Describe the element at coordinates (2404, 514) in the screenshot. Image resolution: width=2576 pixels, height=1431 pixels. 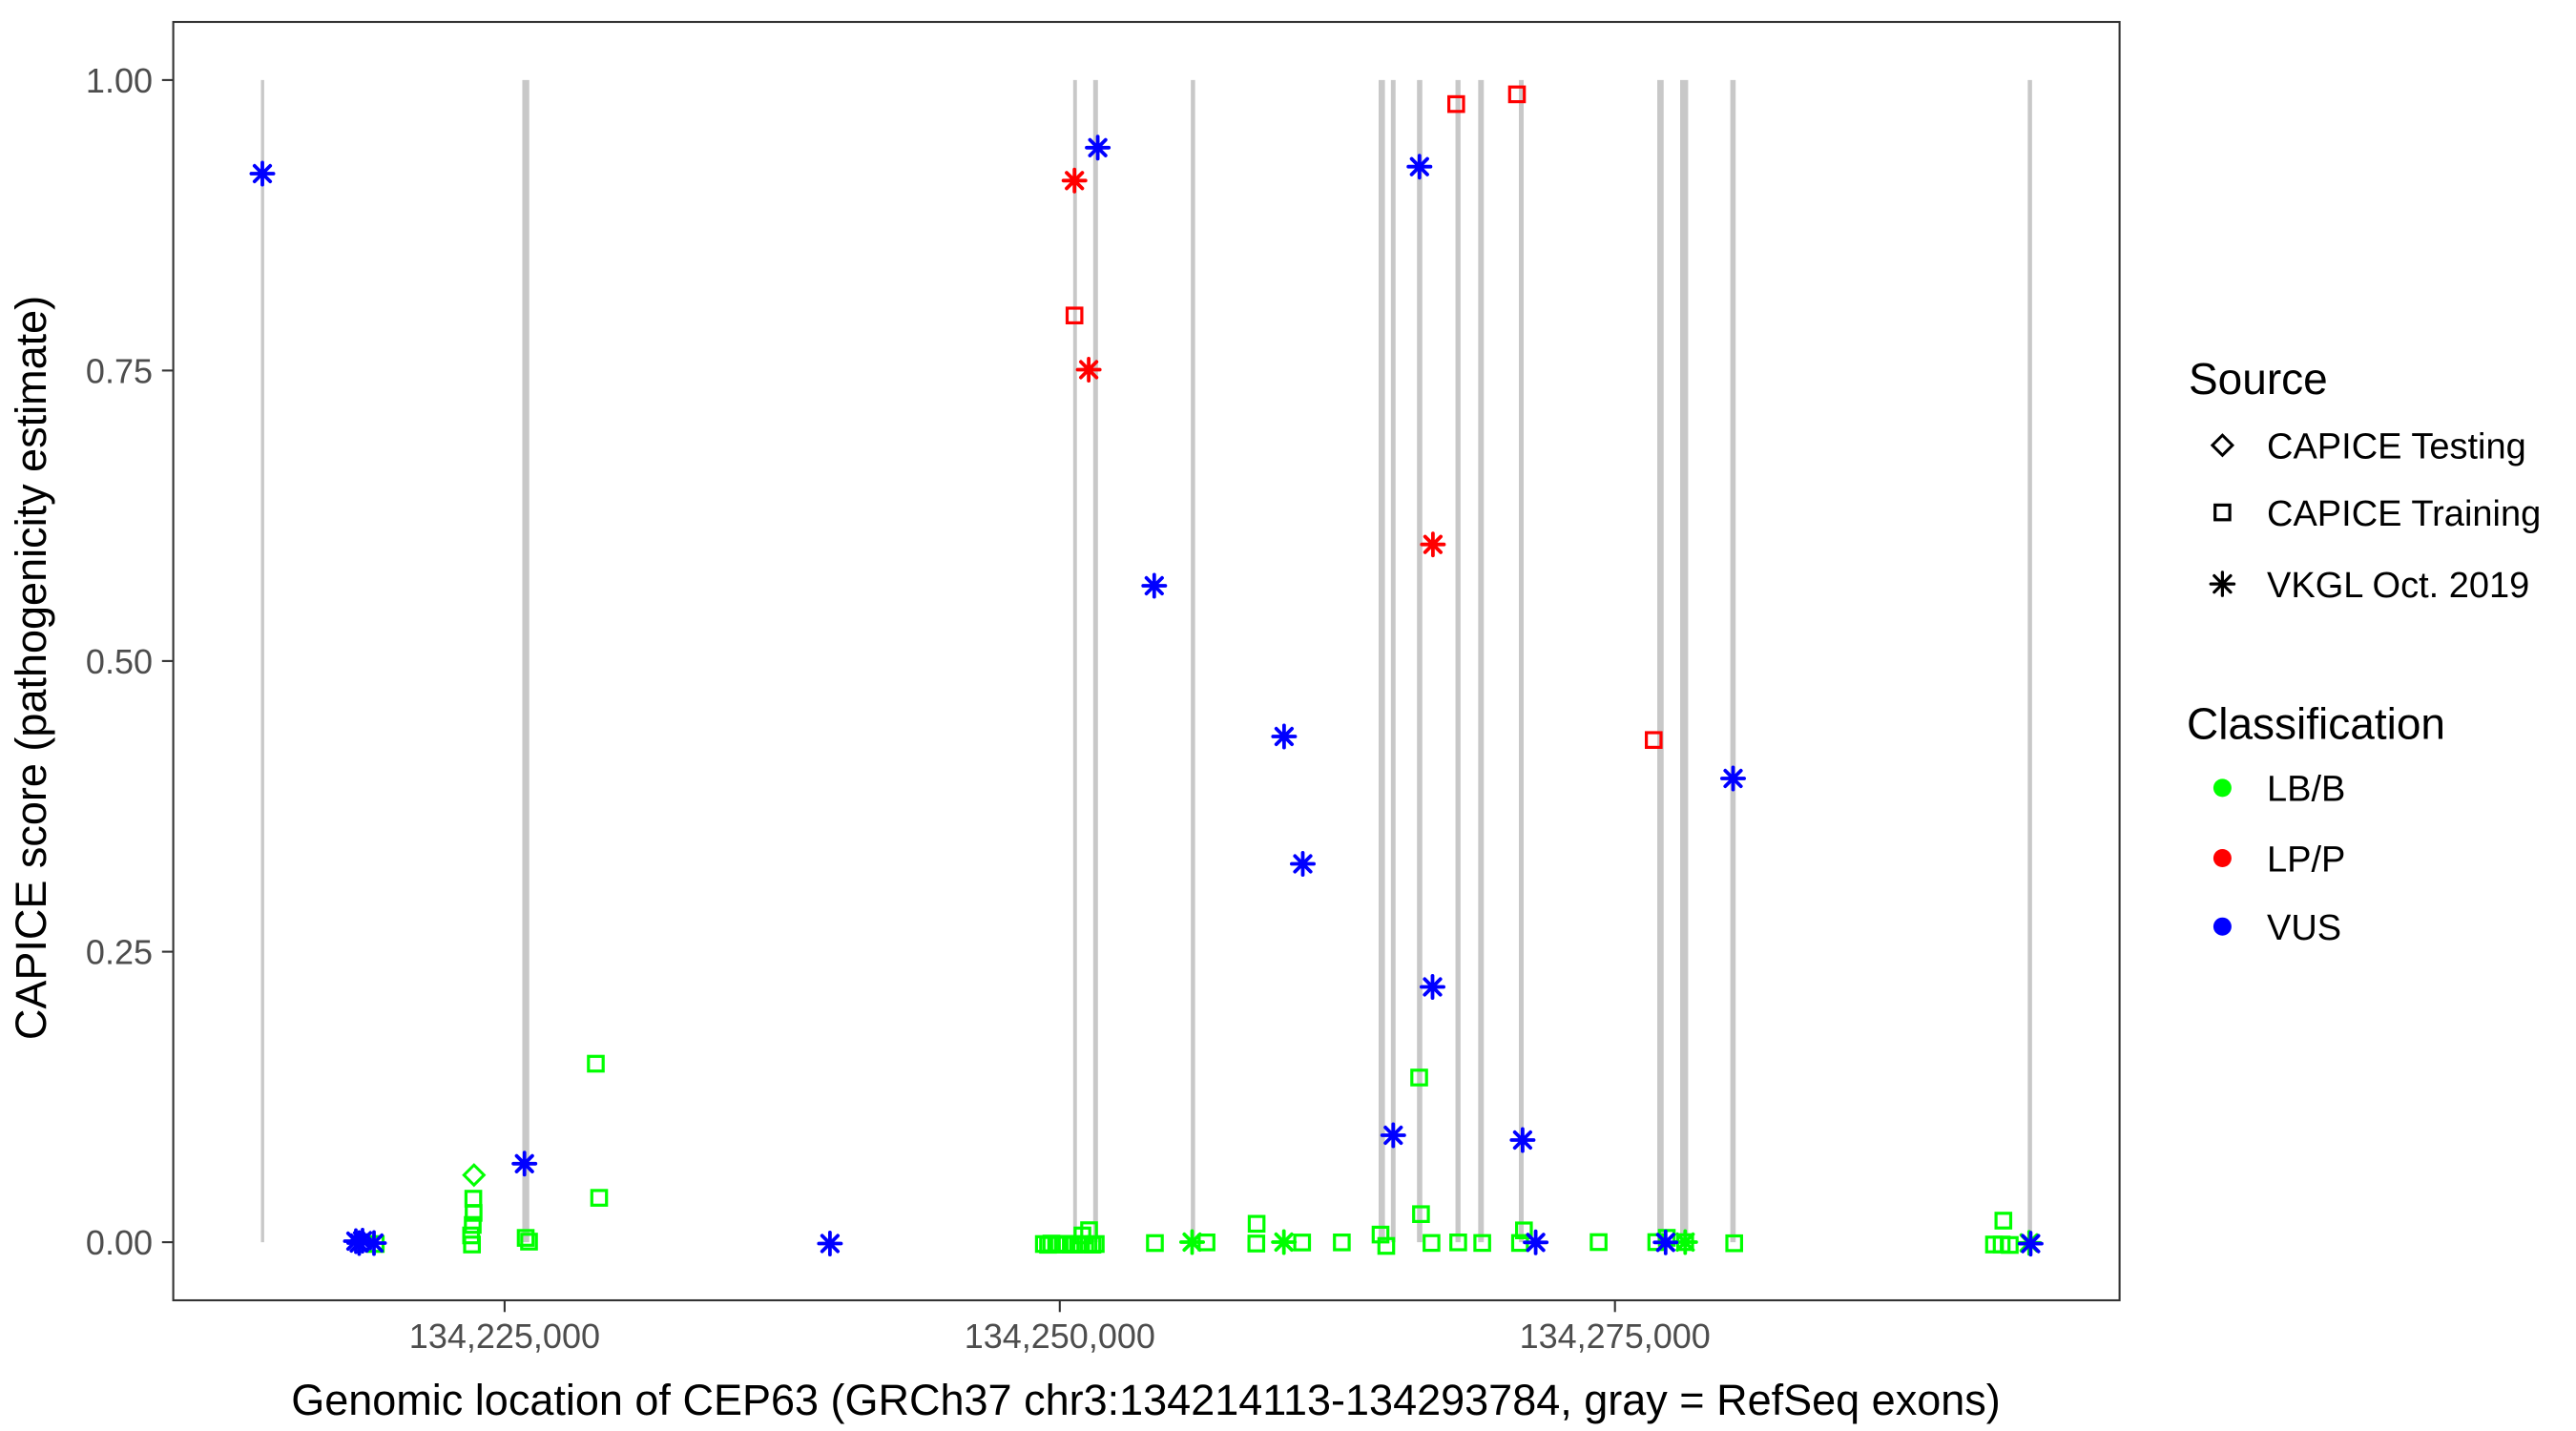
I see `svg-text: CAPICE Training` at that location.